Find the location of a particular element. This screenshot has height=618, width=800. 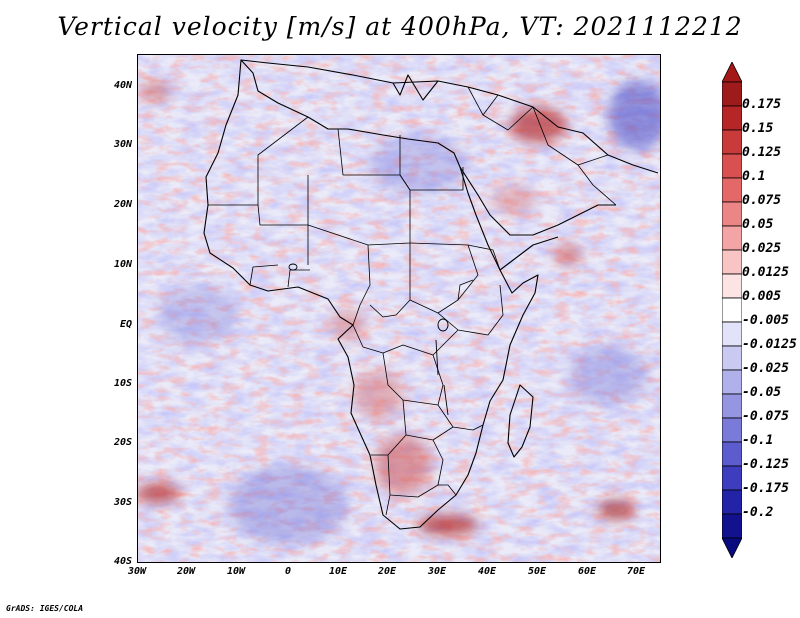

colorbar-label: 0.005 is located at coordinates (762, 296).